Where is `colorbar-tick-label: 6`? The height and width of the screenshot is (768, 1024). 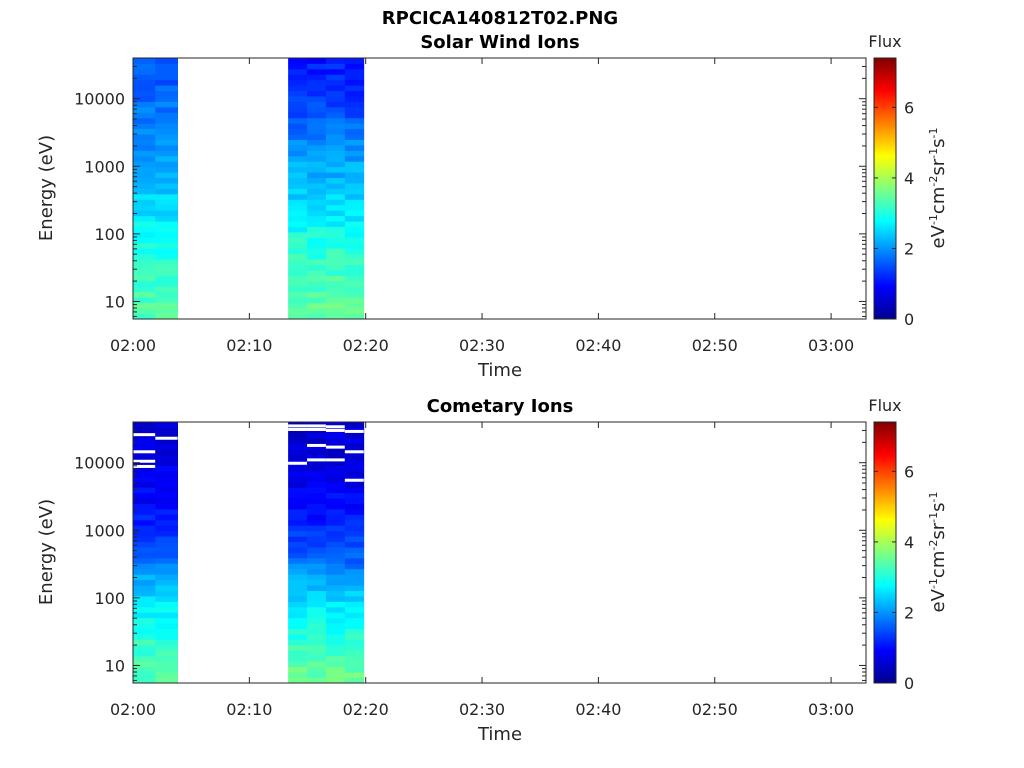
colorbar-tick-label: 6 is located at coordinates (909, 471).